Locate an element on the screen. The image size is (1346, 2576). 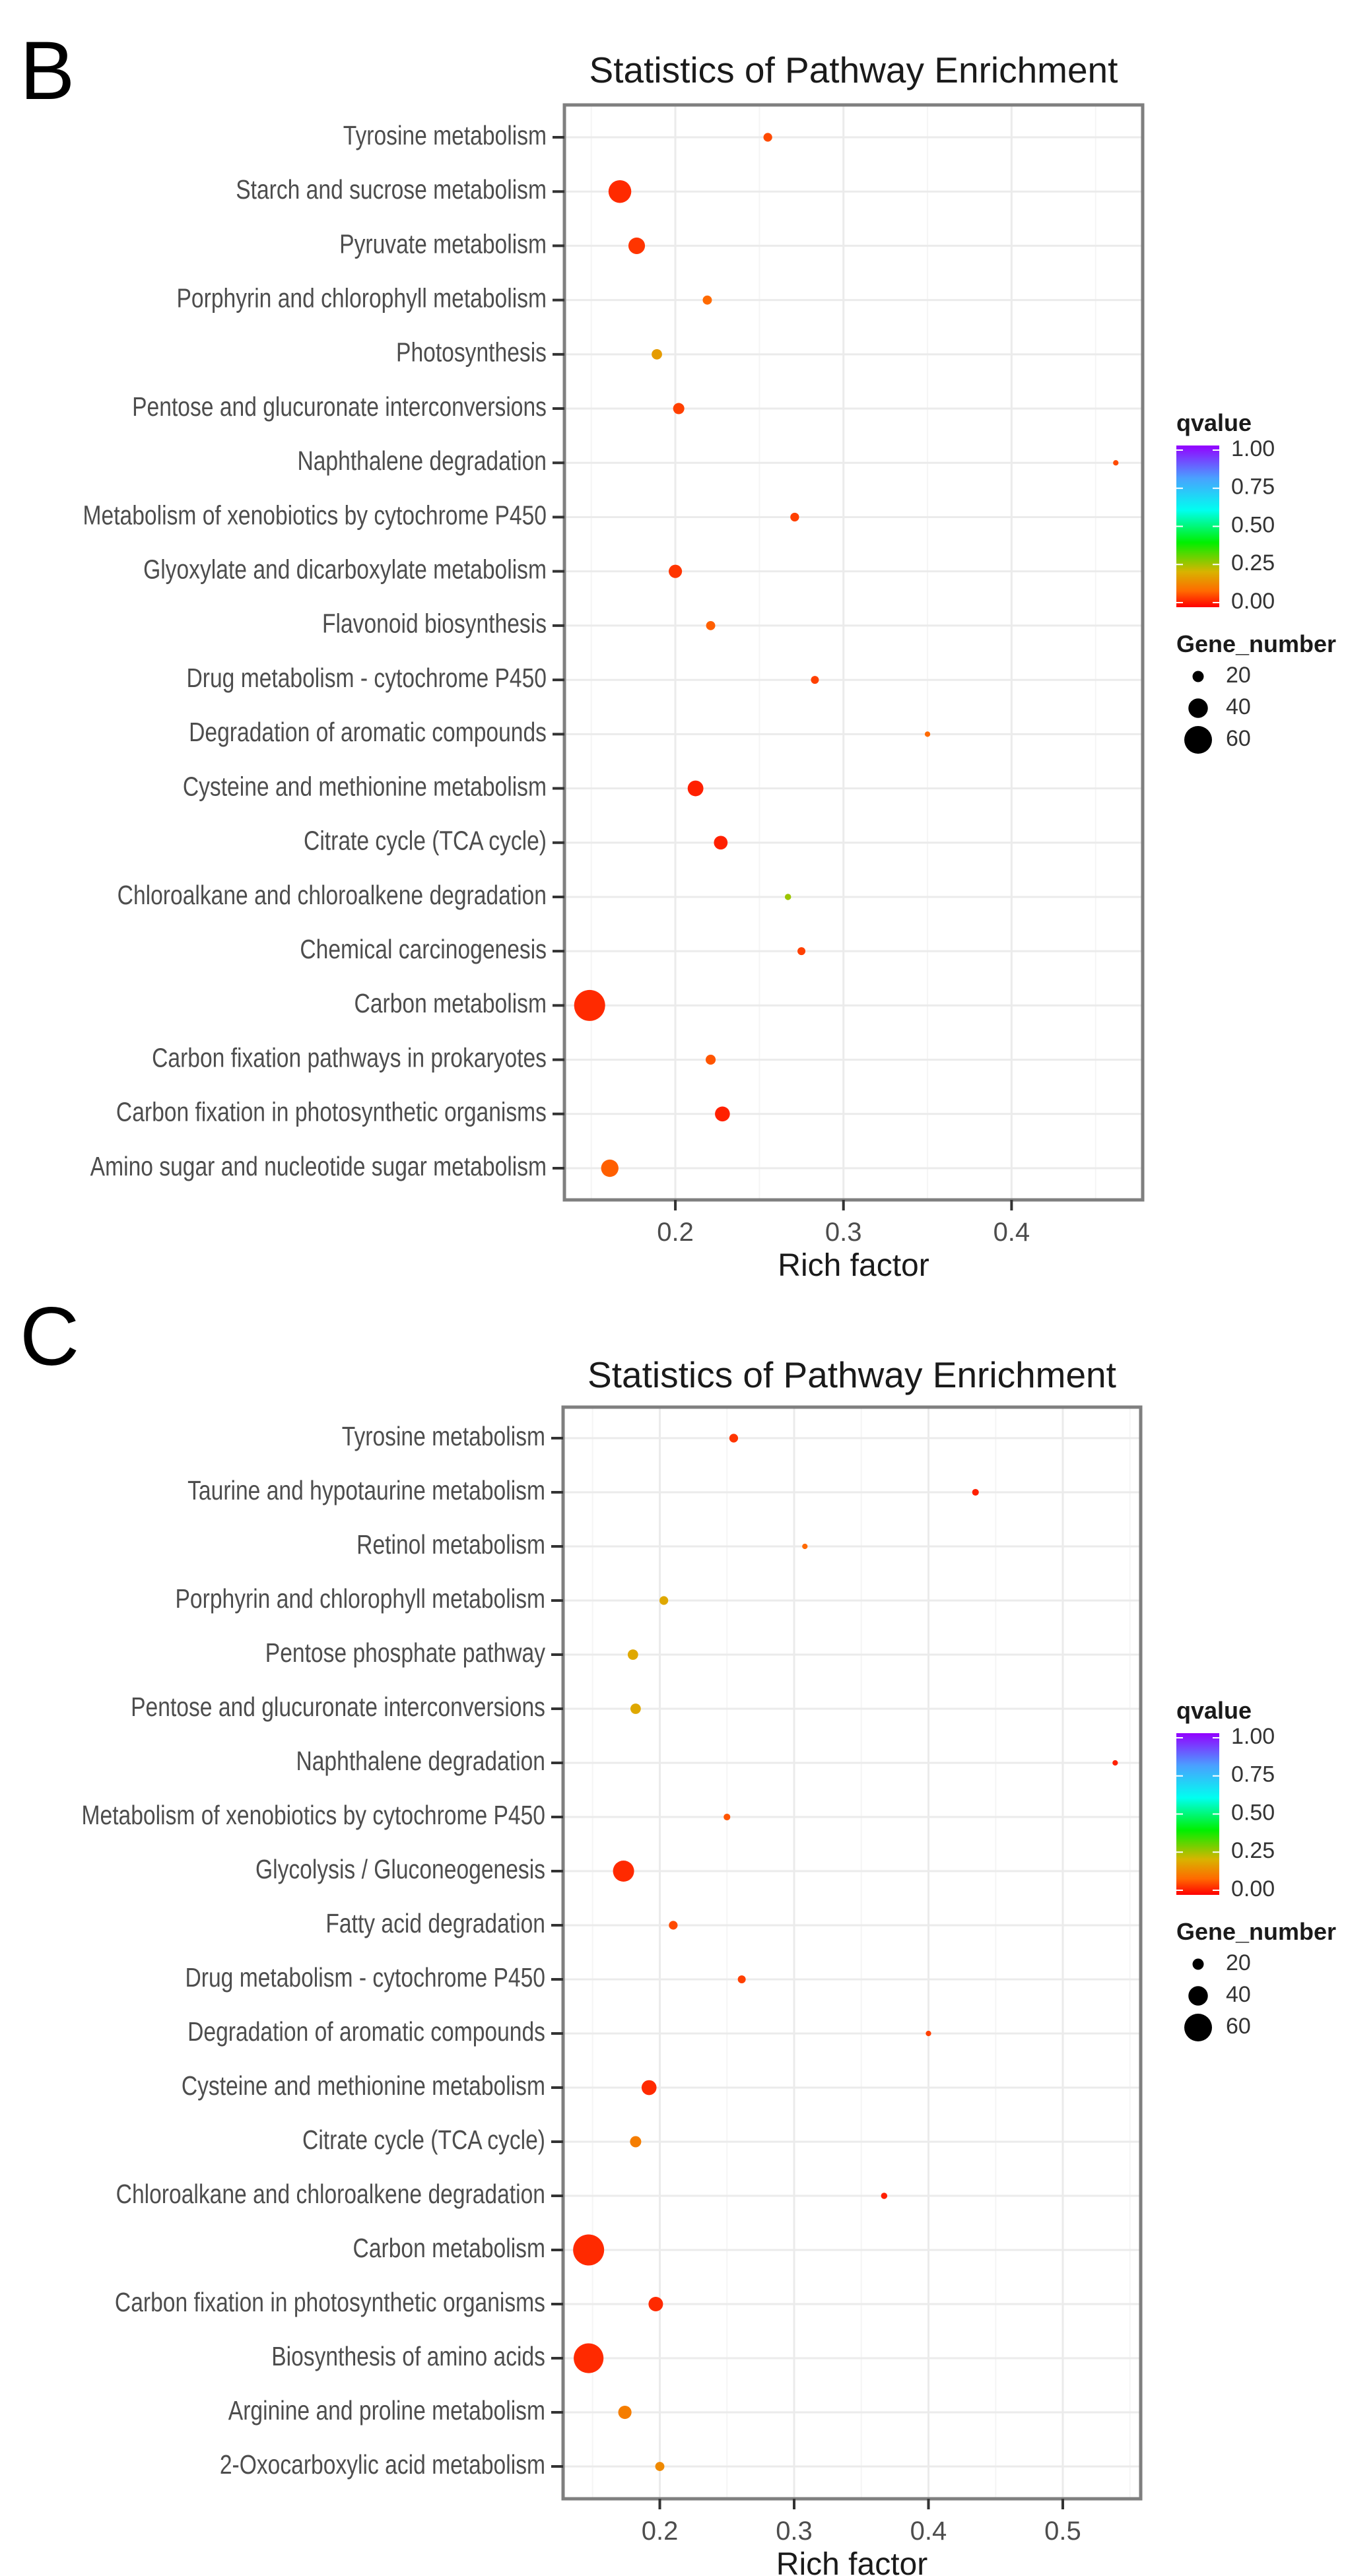
y-tick-label: Porphyrin and chlorophyll metabolism is located at coordinates (362, 297).